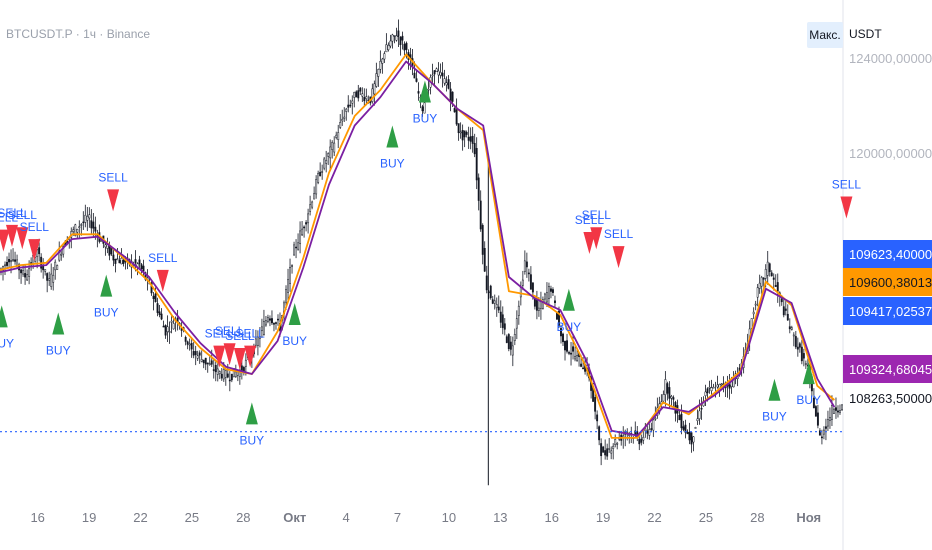  Describe the element at coordinates (865, 34) in the screenshot. I see `currency-label: USDT` at that location.